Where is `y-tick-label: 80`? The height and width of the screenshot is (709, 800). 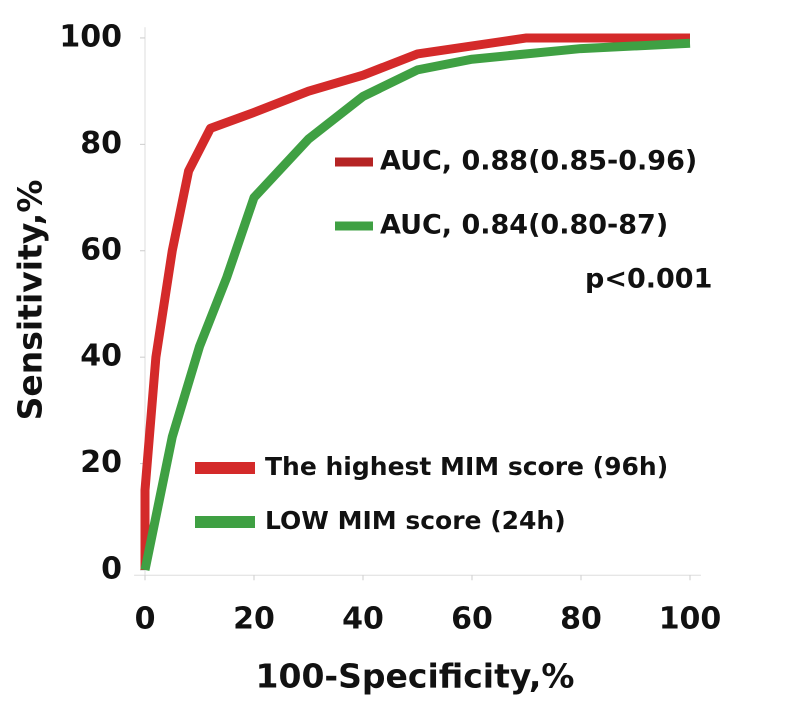 y-tick-label: 80 is located at coordinates (101, 143).